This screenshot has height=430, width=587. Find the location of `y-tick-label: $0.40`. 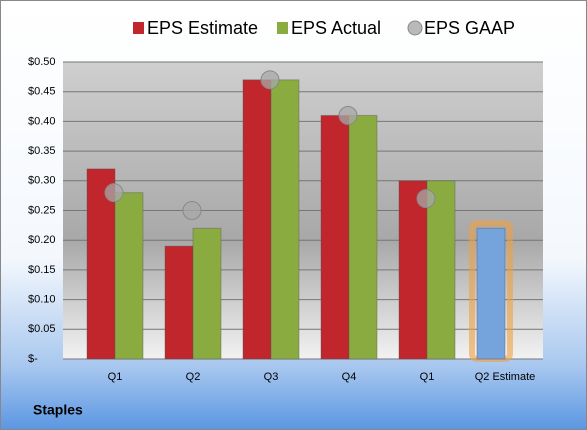

y-tick-label: $0.40 is located at coordinates (42, 121).